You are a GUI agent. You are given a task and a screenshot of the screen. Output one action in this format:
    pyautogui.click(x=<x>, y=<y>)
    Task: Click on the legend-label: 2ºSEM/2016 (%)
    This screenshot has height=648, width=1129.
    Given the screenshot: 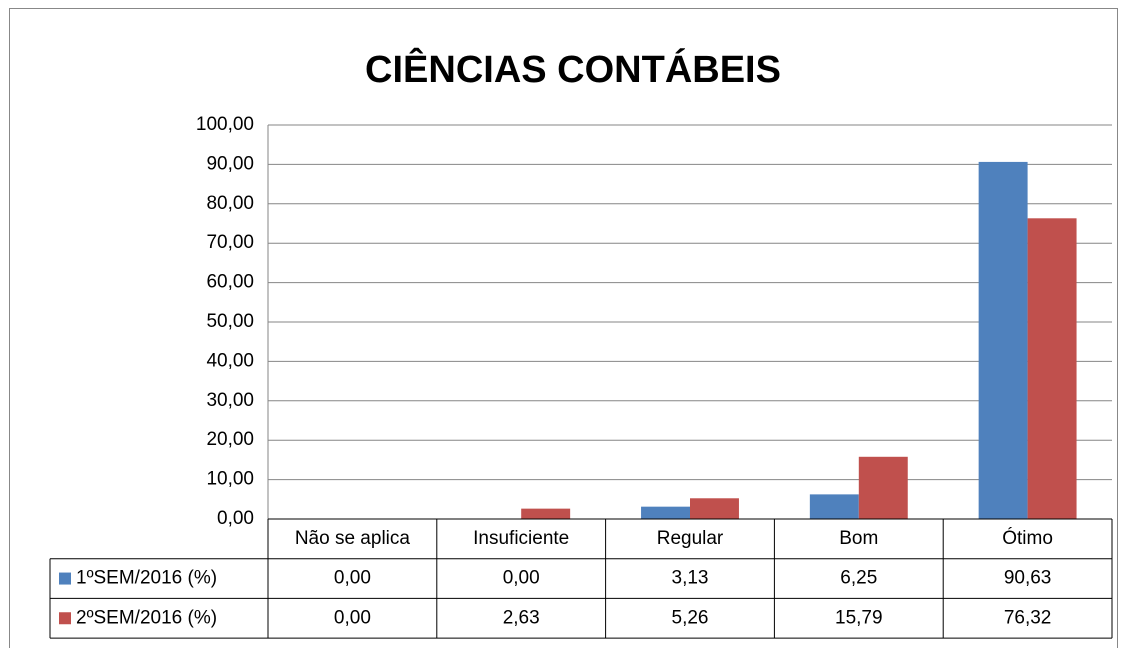 What is the action you would take?
    pyautogui.click(x=146, y=617)
    